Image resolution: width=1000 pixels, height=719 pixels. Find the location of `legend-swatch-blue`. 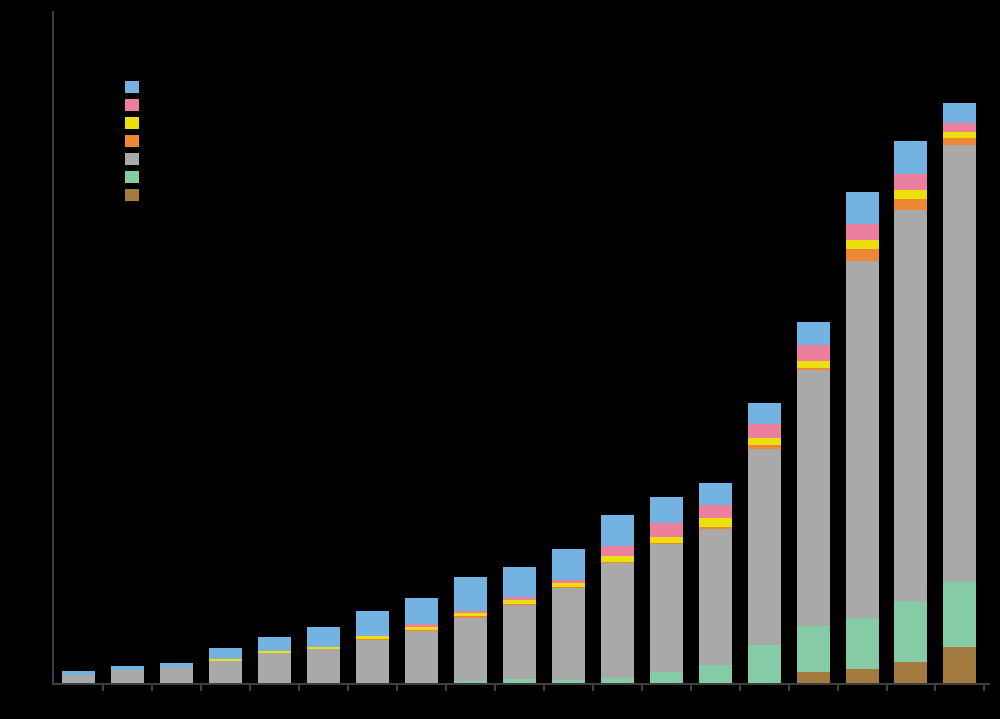

legend-swatch-blue is located at coordinates (132, 87).